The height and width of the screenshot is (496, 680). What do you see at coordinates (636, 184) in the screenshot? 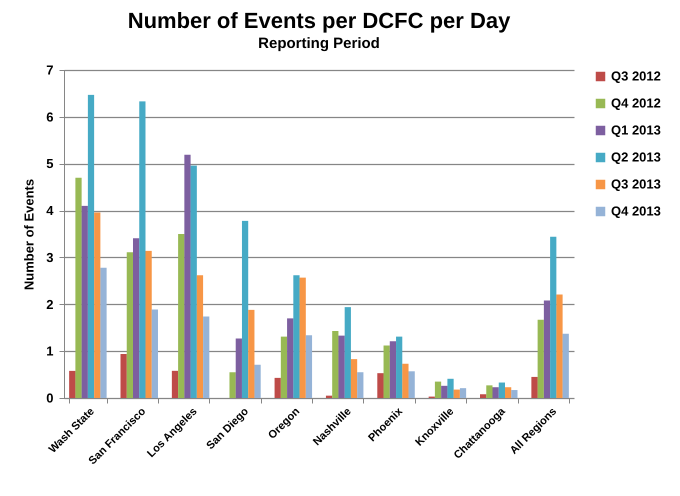
I see `legend-label: Q3 2013` at bounding box center [636, 184].